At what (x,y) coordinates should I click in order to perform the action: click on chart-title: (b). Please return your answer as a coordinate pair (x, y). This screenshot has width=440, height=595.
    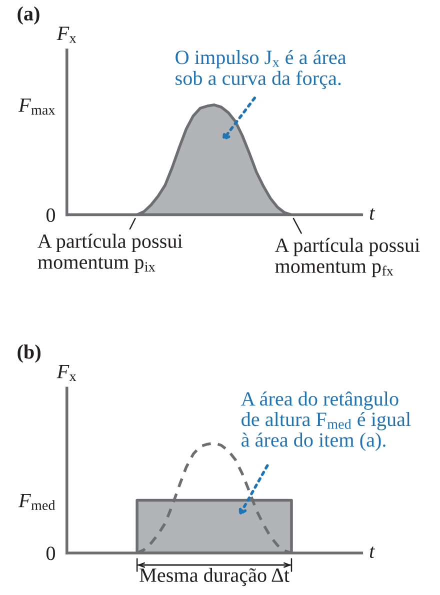
    Looking at the image, I should click on (29, 353).